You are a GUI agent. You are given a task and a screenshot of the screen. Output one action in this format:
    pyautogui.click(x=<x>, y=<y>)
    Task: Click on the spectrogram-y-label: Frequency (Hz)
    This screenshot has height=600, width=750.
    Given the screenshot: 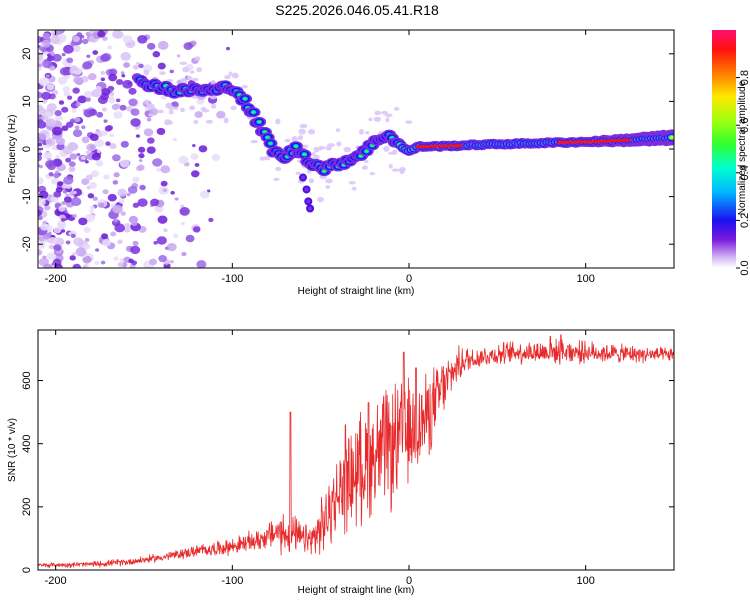 What is the action you would take?
    pyautogui.click(x=12, y=149)
    